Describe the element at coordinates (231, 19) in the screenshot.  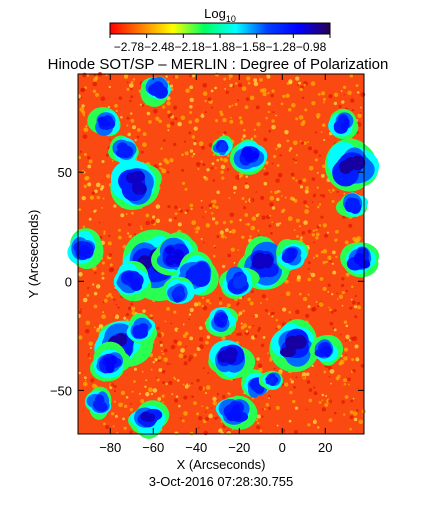
I see `colorbar-title-sub: 10` at that location.